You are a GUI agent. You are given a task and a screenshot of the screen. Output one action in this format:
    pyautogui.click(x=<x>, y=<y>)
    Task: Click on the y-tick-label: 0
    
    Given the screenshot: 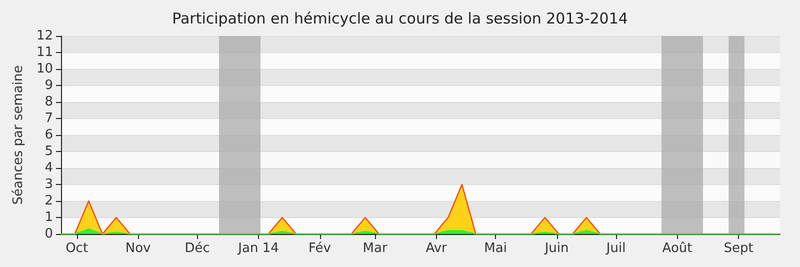 What is the action you would take?
    pyautogui.click(x=48, y=234)
    